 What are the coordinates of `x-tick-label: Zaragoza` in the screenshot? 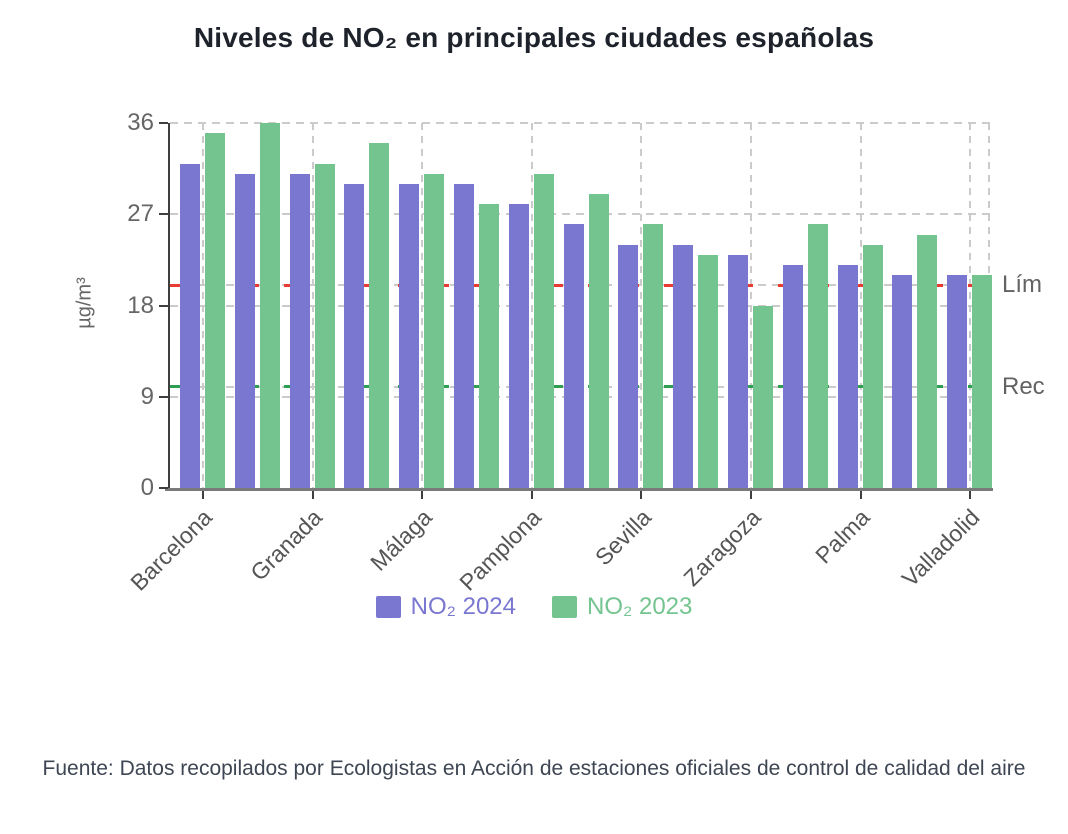 It's located at (722, 548).